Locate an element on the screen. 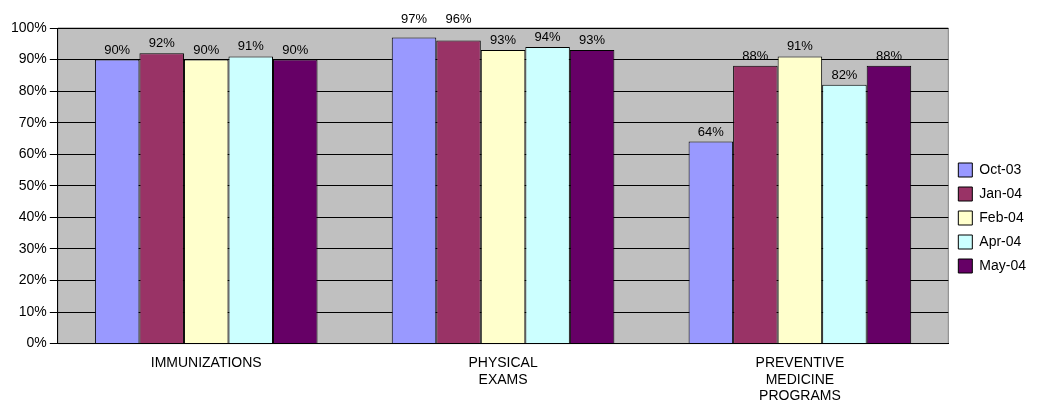 The image size is (1054, 417). y-tick-label: 30% is located at coordinates (32, 247).